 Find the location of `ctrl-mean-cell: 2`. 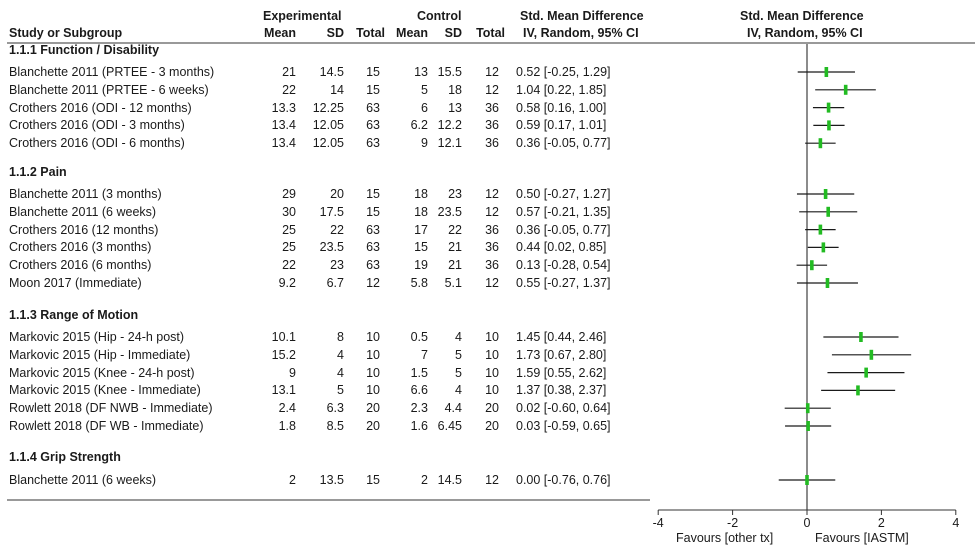

ctrl-mean-cell: 2 is located at coordinates (424, 480).